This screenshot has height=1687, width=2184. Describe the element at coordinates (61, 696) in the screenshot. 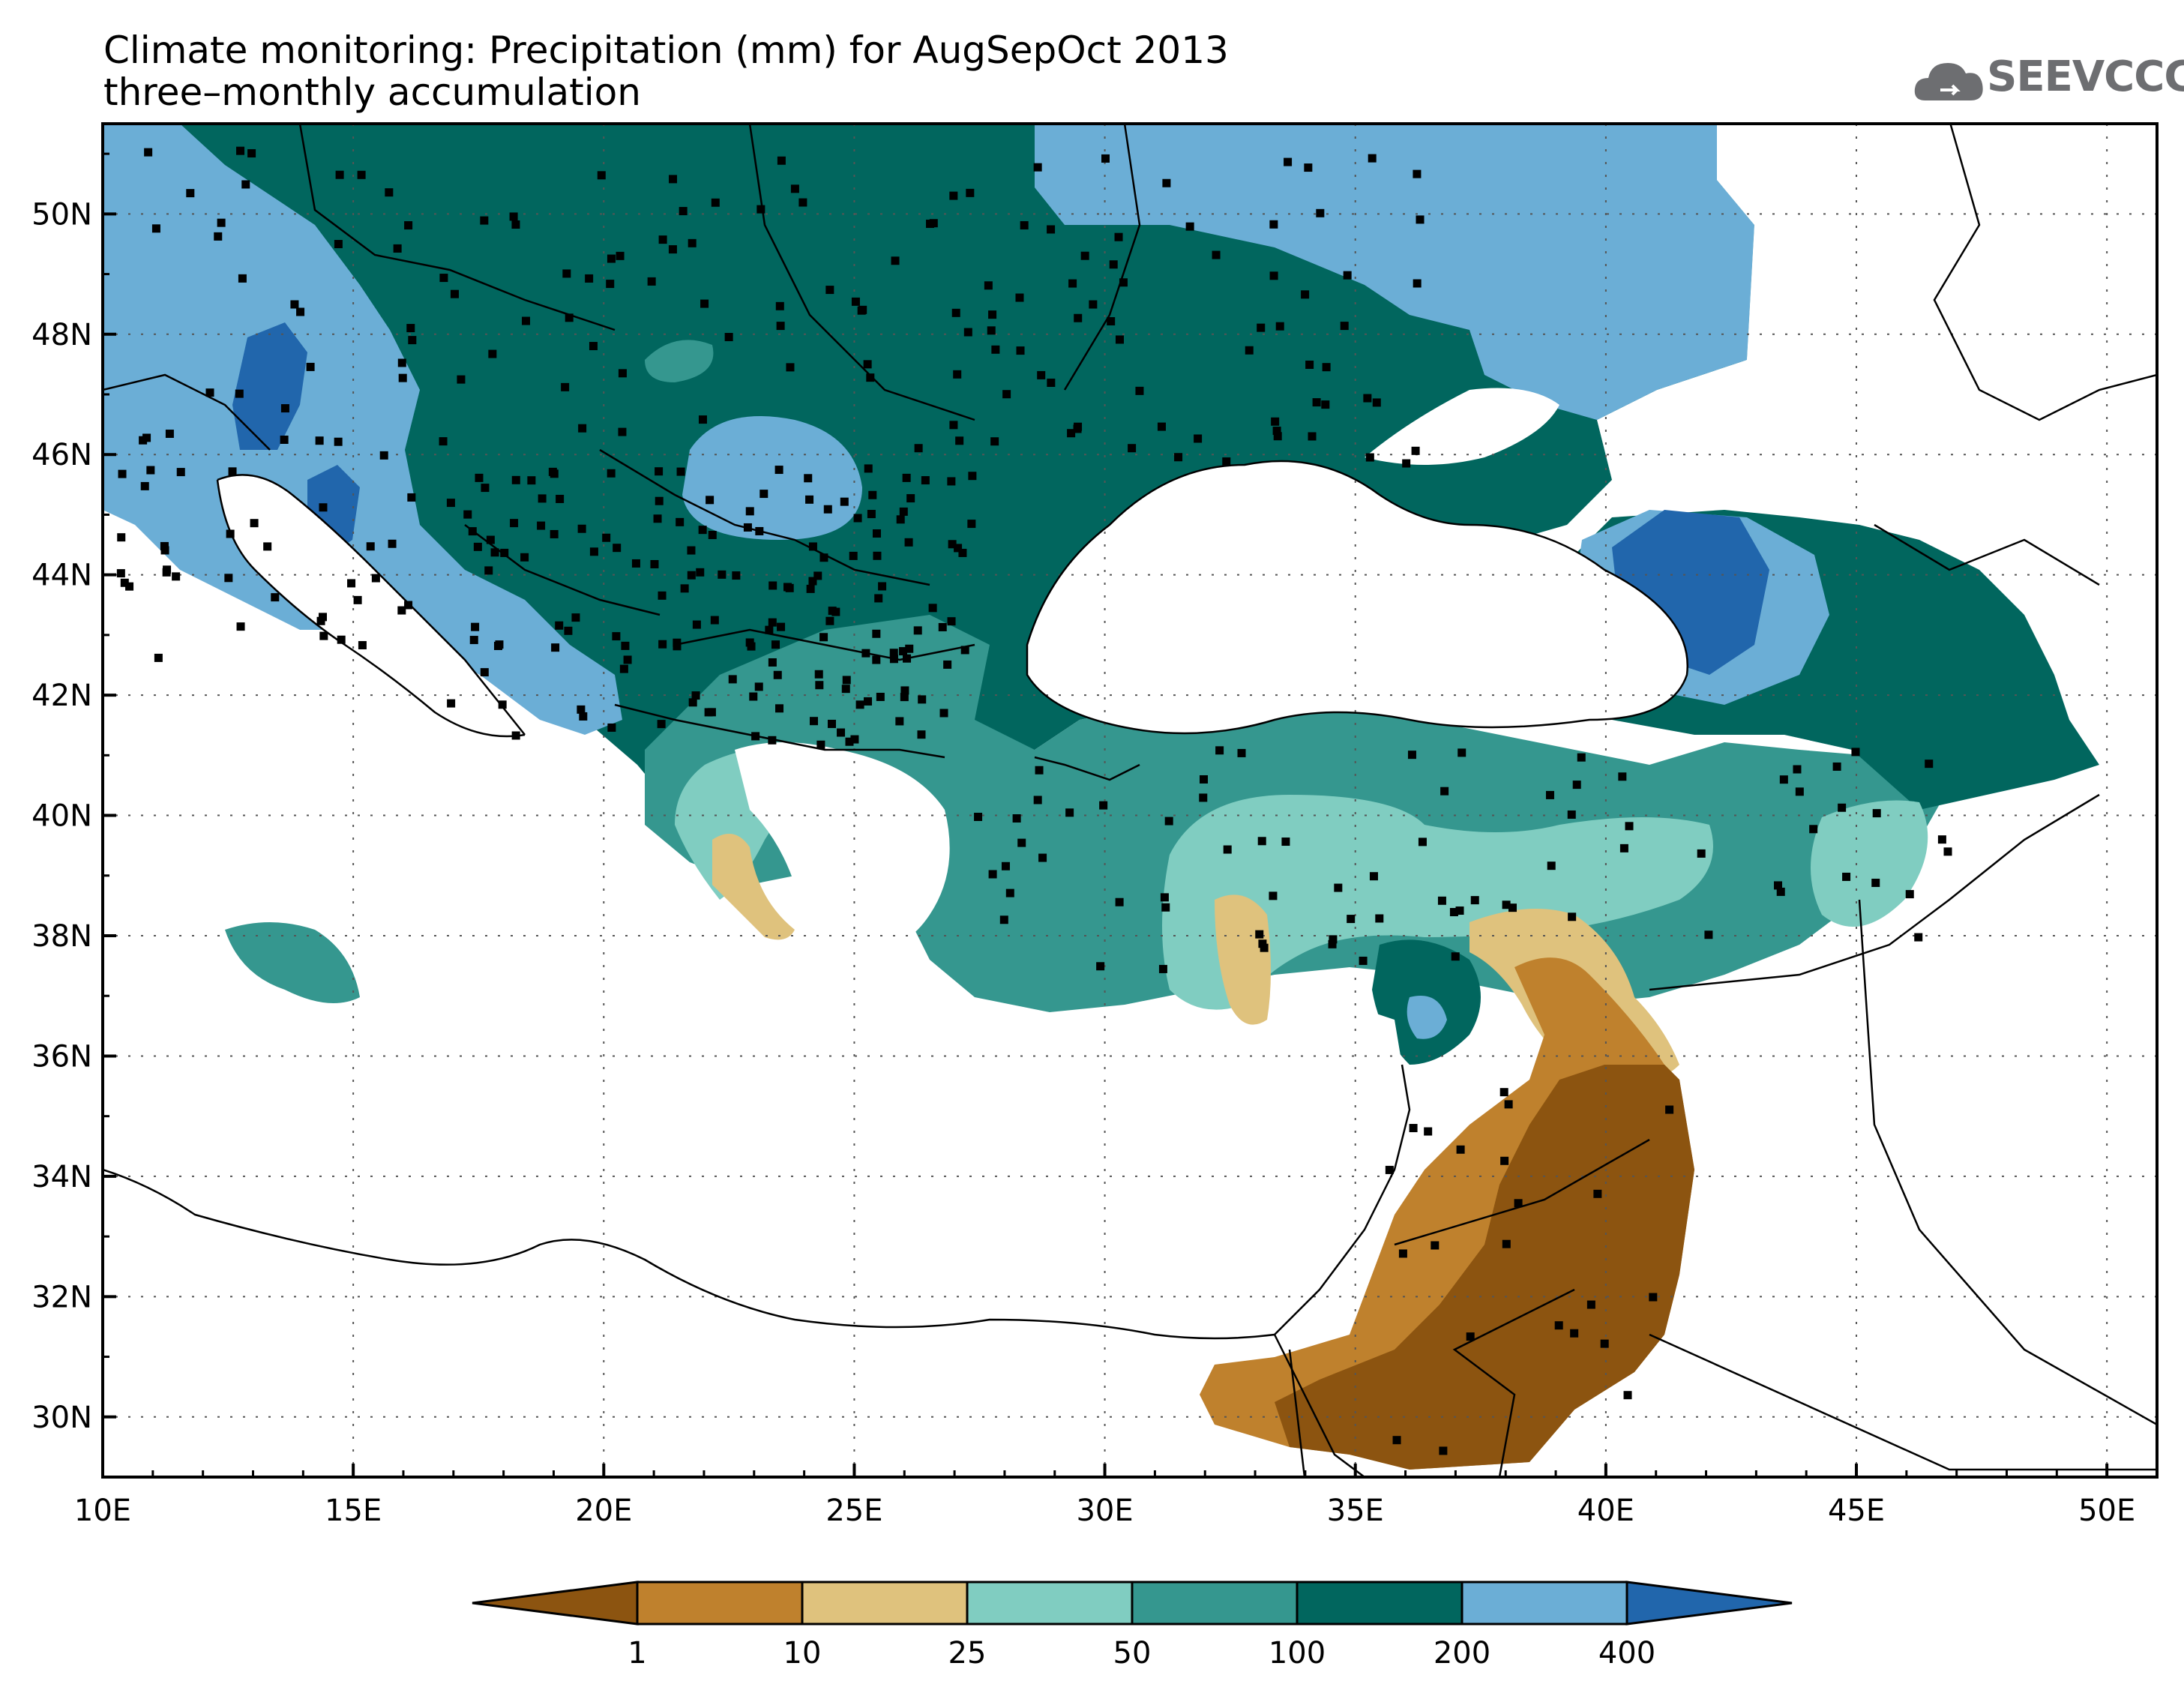

I see `lat-tick-label: 42N` at that location.